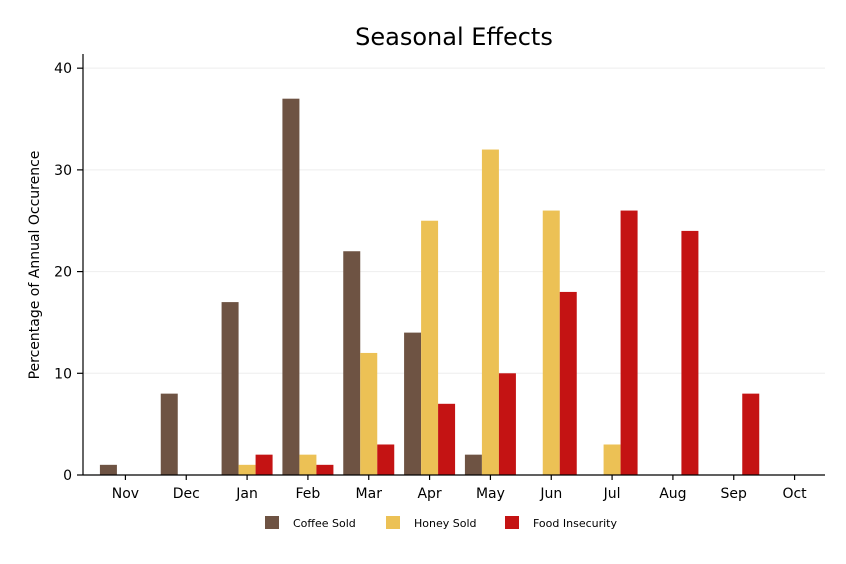  I want to click on x-tick-label: Mar, so click(369, 494).